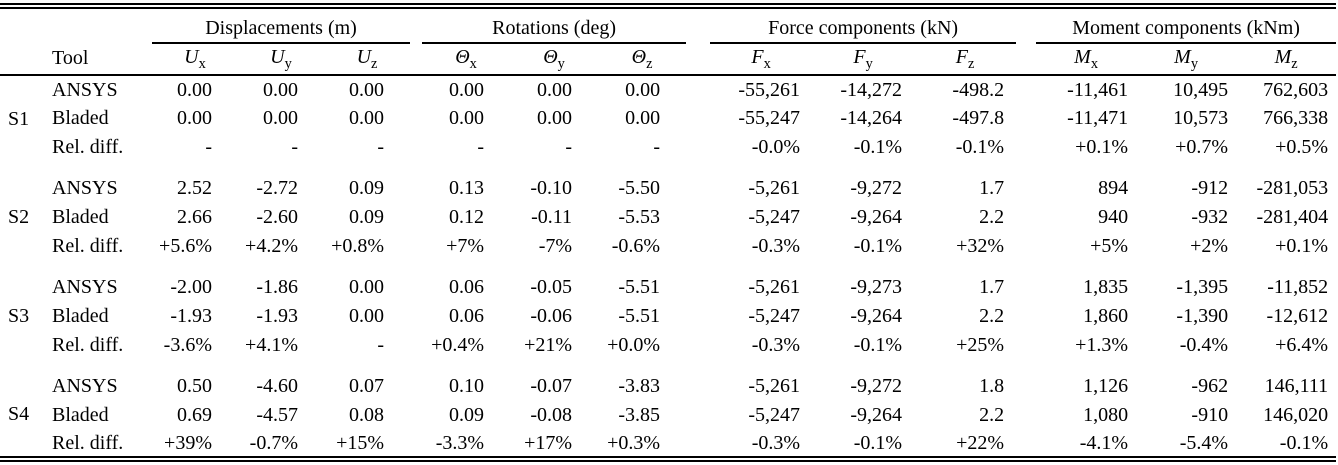 This screenshot has height=465, width=1338. I want to click on value-cell: -912, so click(1210, 188).